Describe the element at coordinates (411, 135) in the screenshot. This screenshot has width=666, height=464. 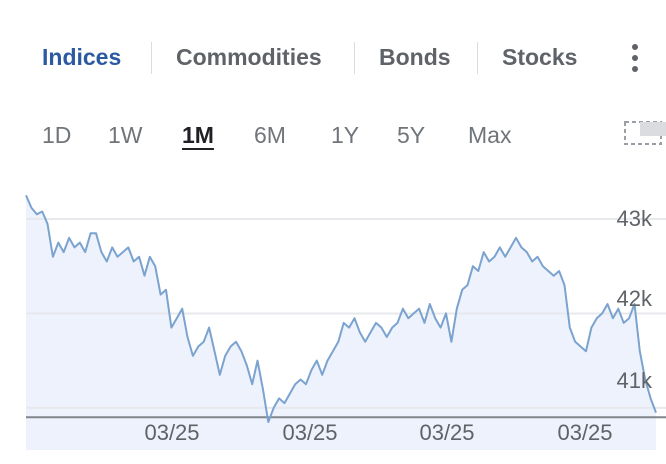
I see `range-5y: 5Y` at that location.